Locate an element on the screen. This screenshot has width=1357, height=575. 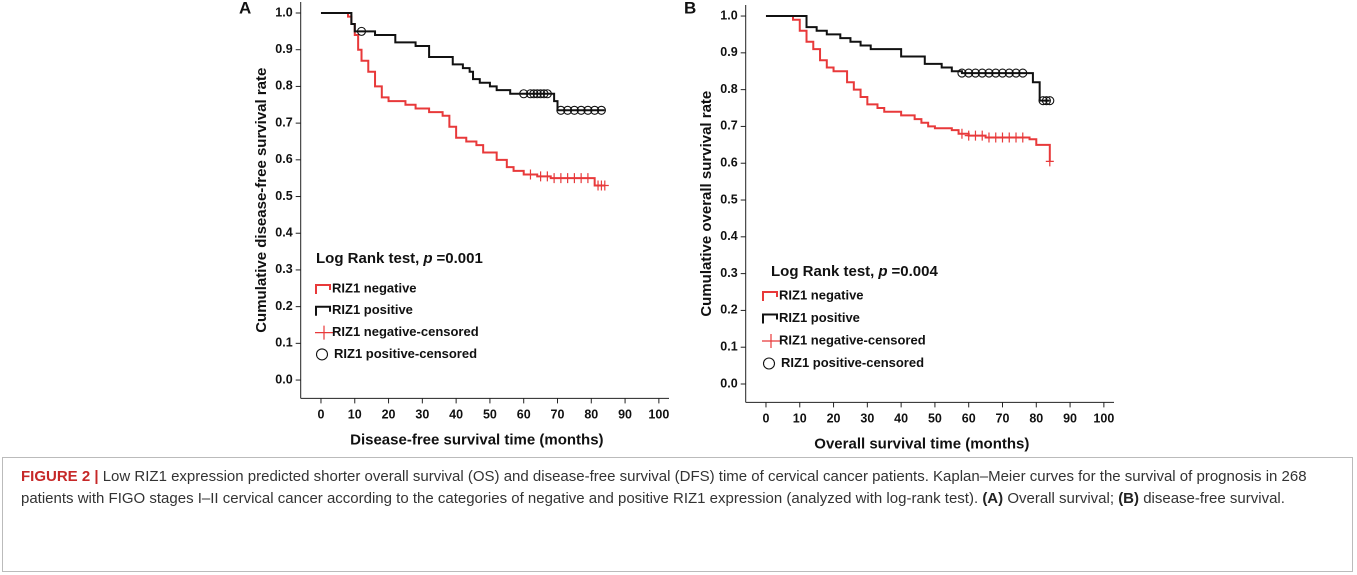
x-tick-label: 50 is located at coordinates (490, 415).